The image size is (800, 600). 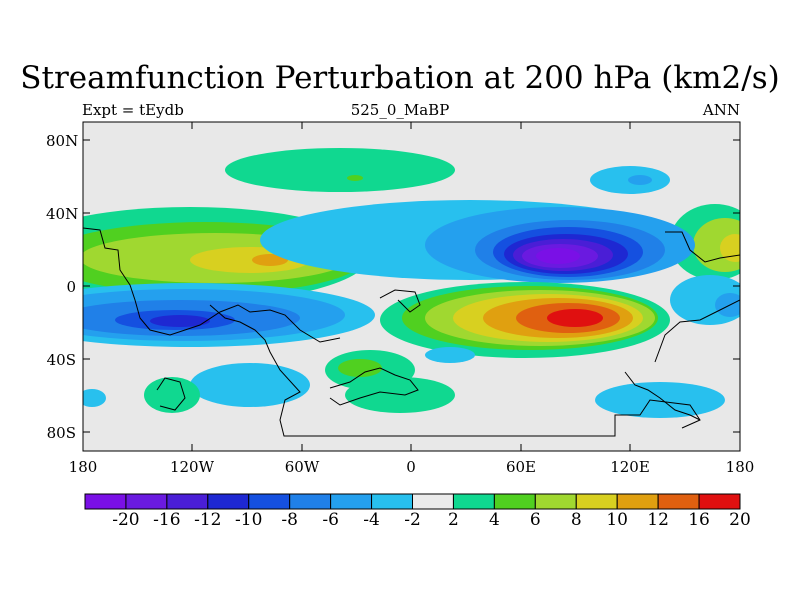 I want to click on contour-s-green-d, so click(x=400, y=395).